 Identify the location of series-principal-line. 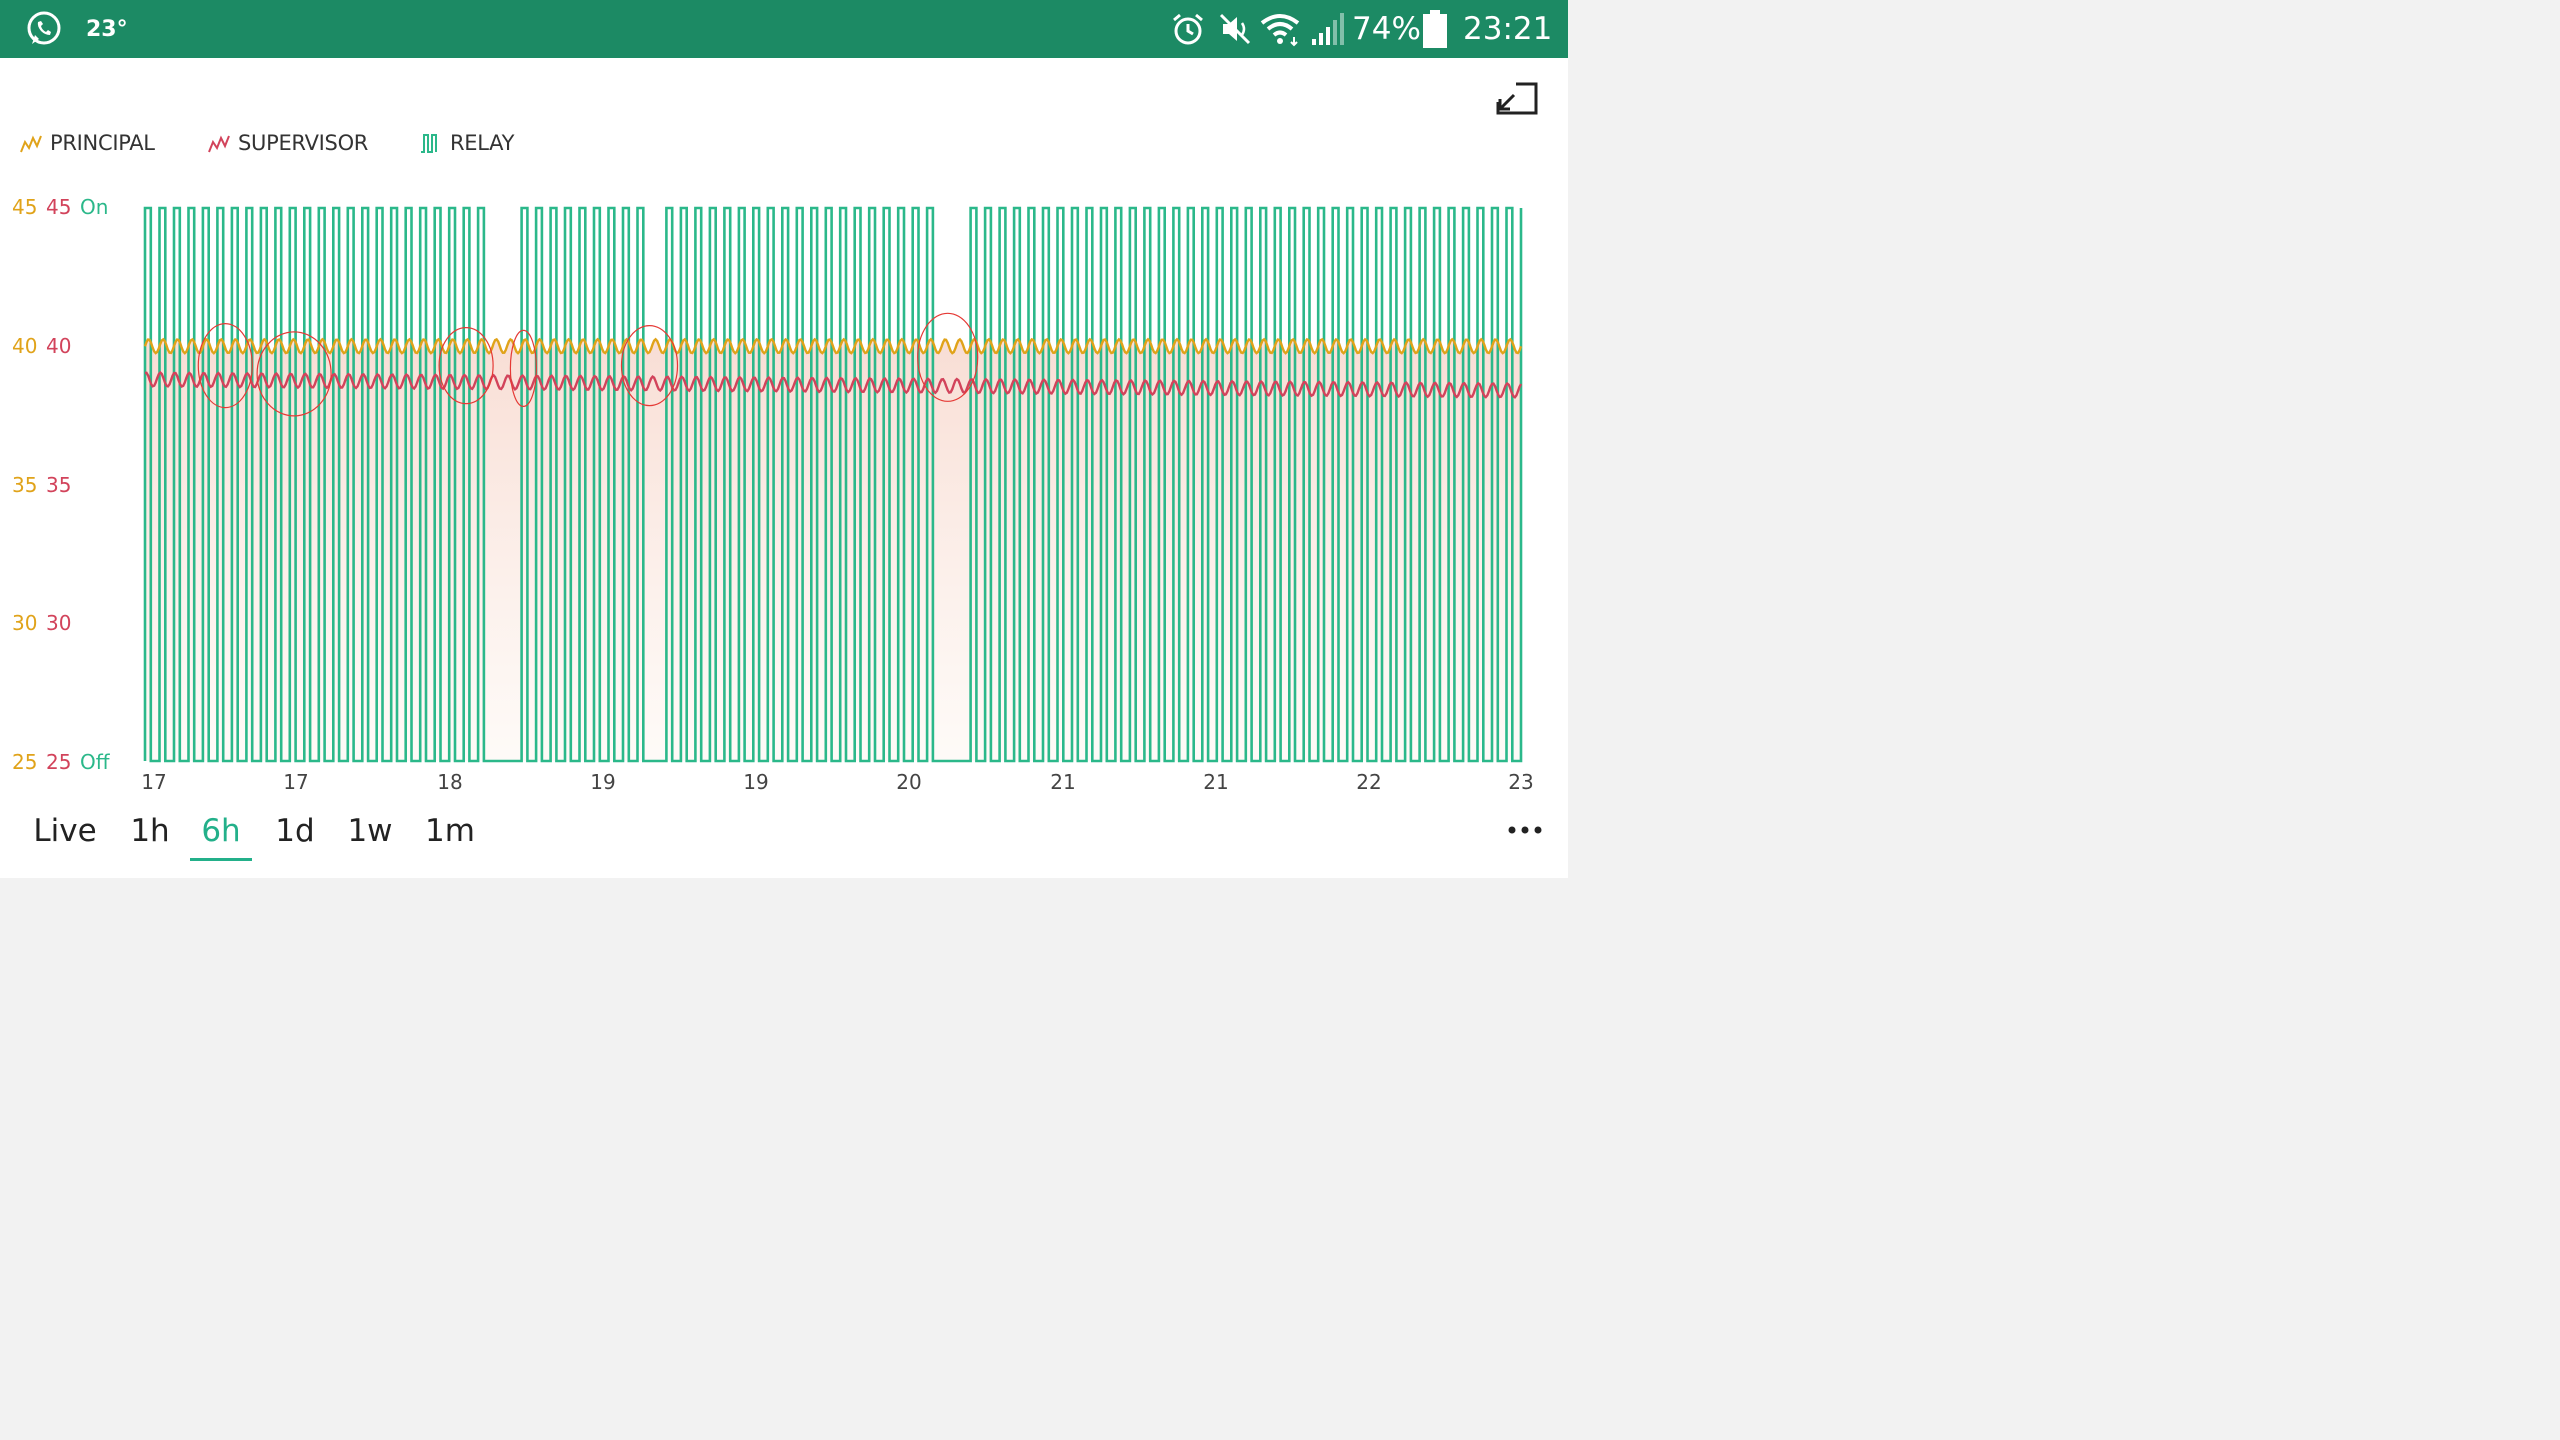
(833, 346).